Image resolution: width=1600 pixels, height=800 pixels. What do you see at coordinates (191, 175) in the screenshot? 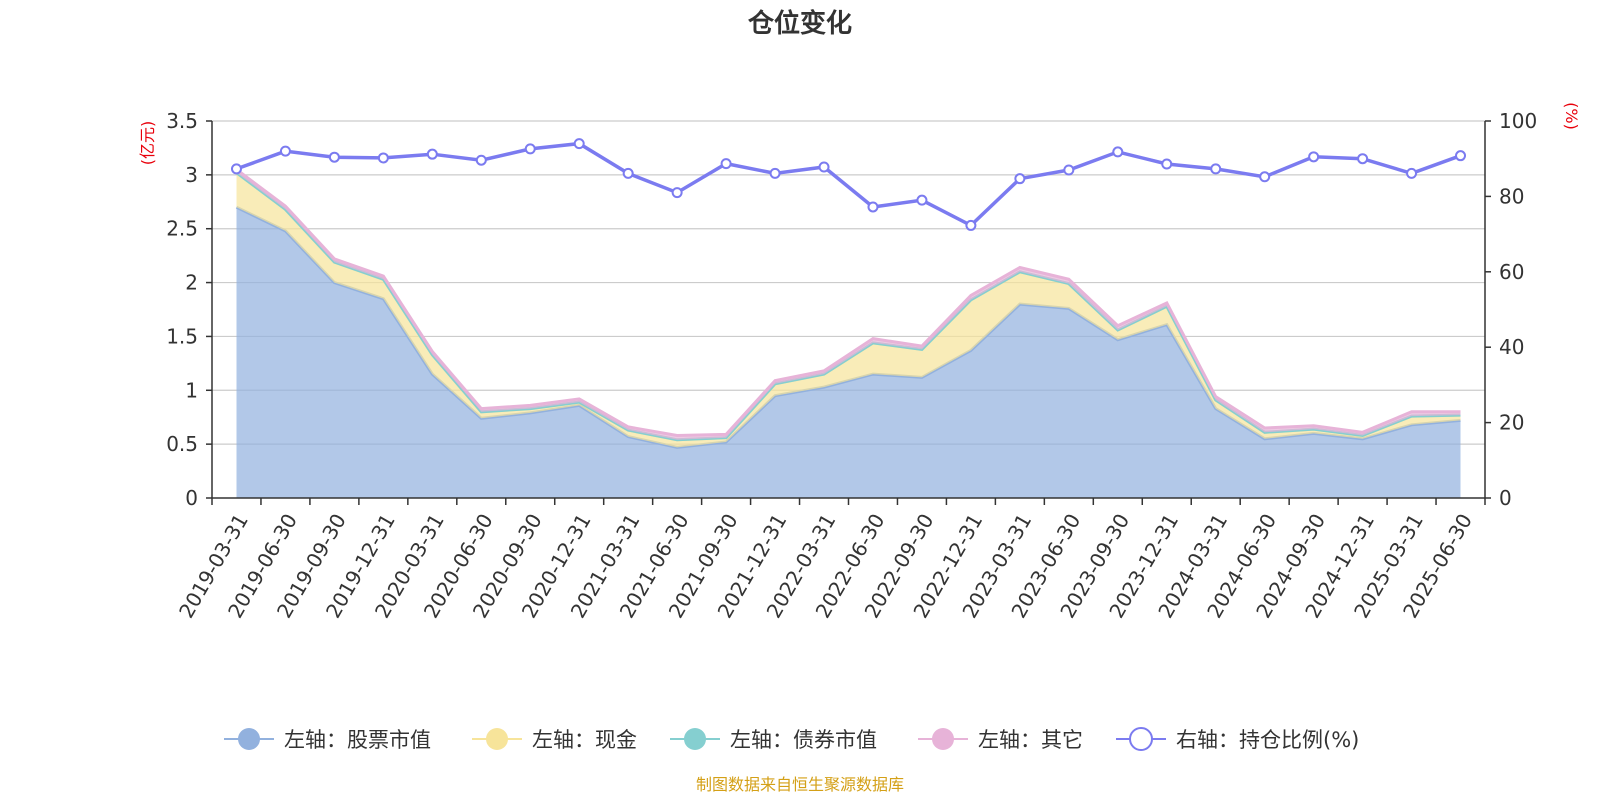
I see `left-axis-tick-label: 3` at bounding box center [191, 175].